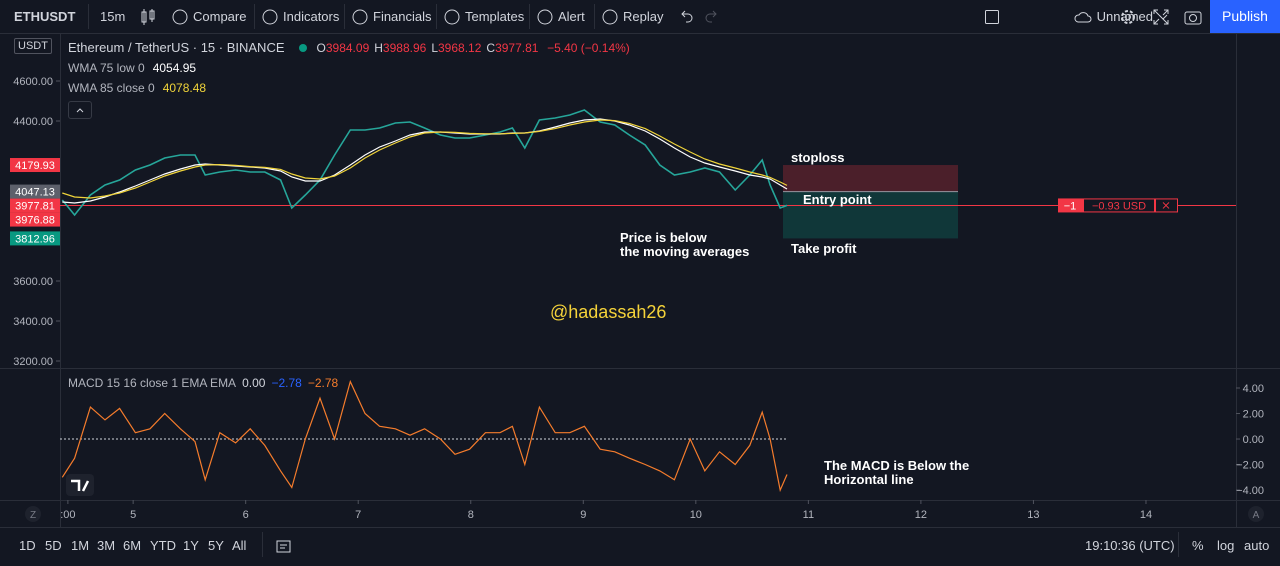 The height and width of the screenshot is (566, 1280). What do you see at coordinates (1253, 440) in the screenshot?
I see `y-tick-label: 0.00` at bounding box center [1253, 440].